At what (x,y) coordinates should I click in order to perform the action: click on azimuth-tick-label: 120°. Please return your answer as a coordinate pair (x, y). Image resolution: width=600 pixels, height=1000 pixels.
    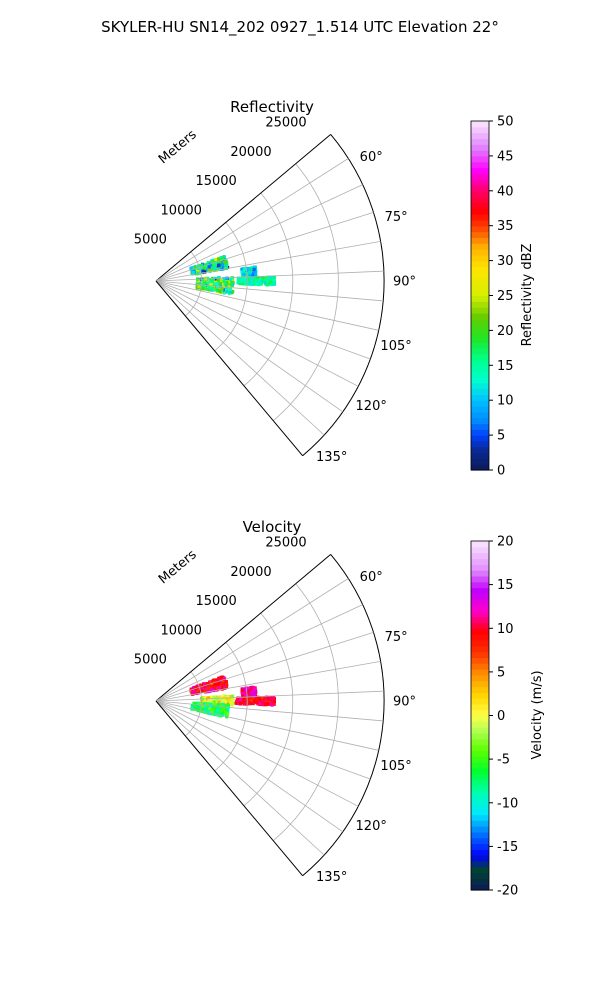
    Looking at the image, I should click on (371, 406).